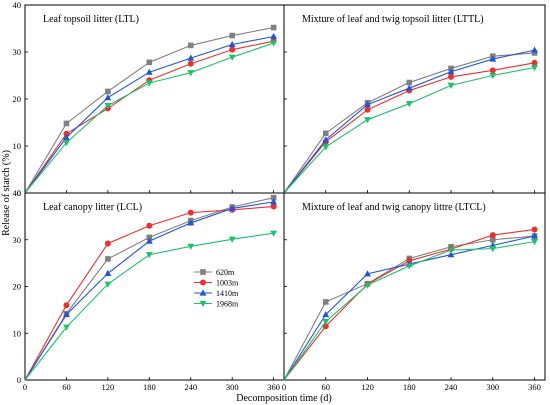  I want to click on legend-label: 1003m, so click(227, 283).